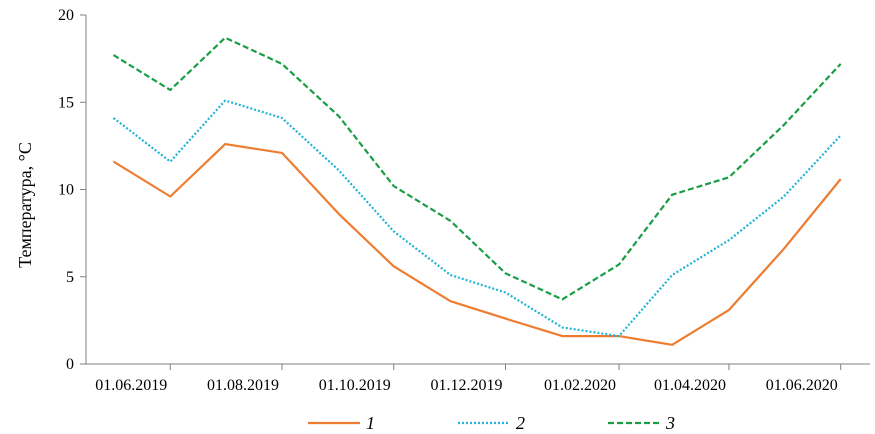 The width and height of the screenshot is (875, 434). I want to click on x-tick-label: 01.02.2020, so click(580, 385).